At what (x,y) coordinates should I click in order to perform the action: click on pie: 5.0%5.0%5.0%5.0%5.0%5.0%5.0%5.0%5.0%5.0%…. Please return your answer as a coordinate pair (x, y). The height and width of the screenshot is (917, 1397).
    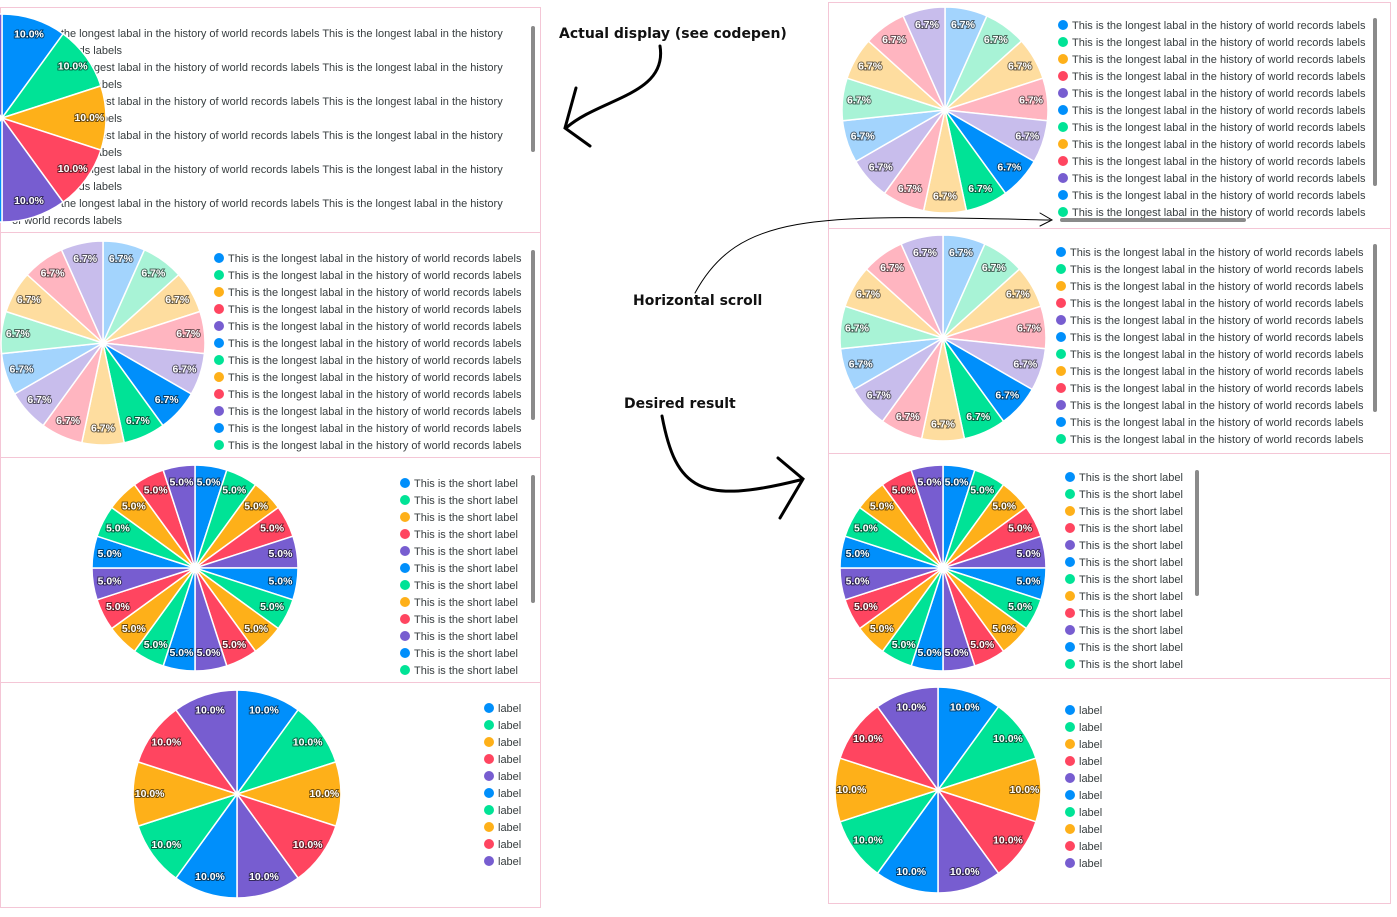
    Looking at the image, I should click on (195, 568).